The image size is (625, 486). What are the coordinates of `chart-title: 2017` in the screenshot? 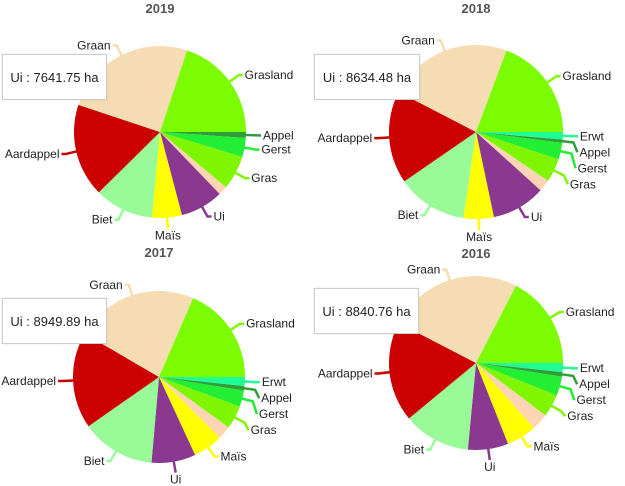 It's located at (159, 252).